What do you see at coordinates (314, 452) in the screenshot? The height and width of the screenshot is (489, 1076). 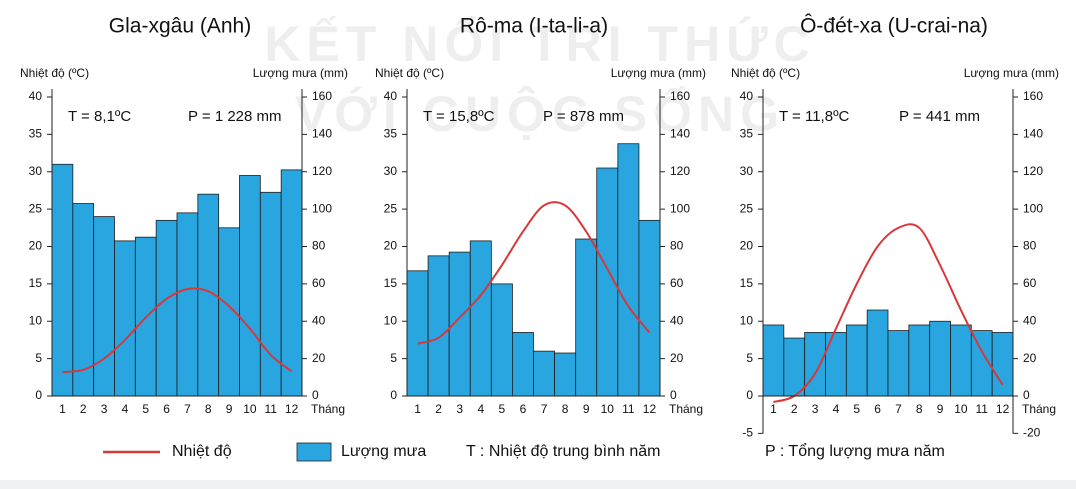 I see `legend-bar-swatch` at bounding box center [314, 452].